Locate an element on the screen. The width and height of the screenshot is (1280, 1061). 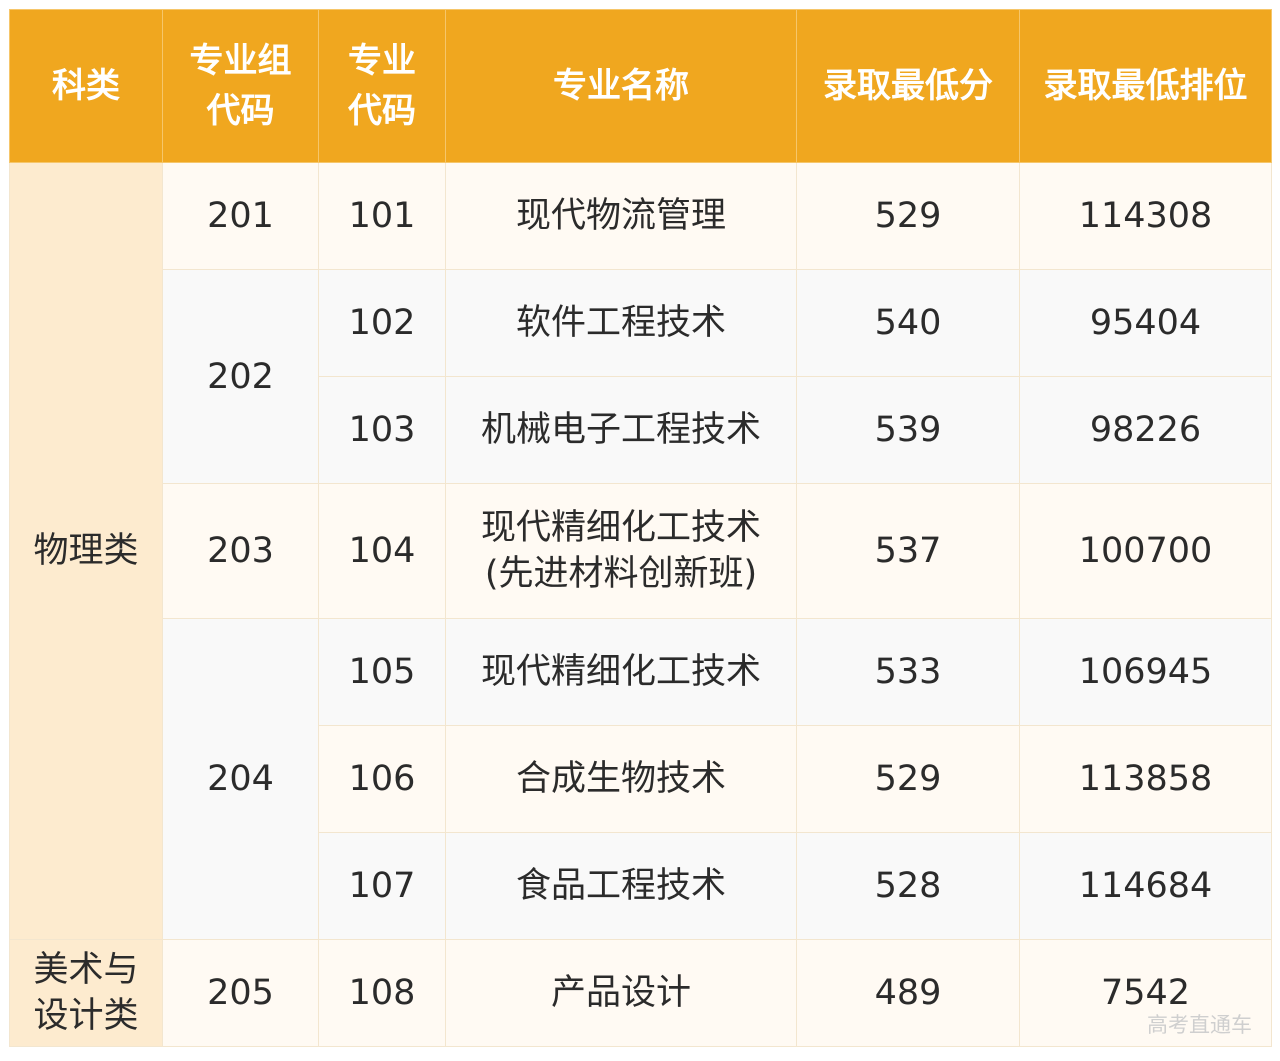
category-cell: 物理类 is located at coordinates (86, 551).